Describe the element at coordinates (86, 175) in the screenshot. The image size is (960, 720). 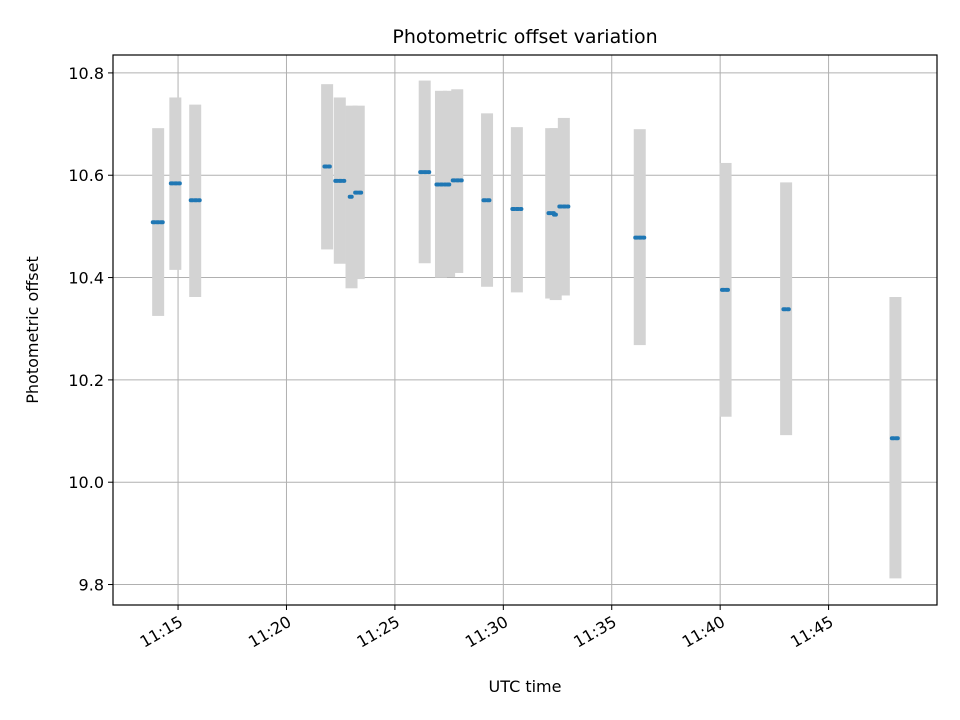
I see `y-tick-label: 10.6` at that location.